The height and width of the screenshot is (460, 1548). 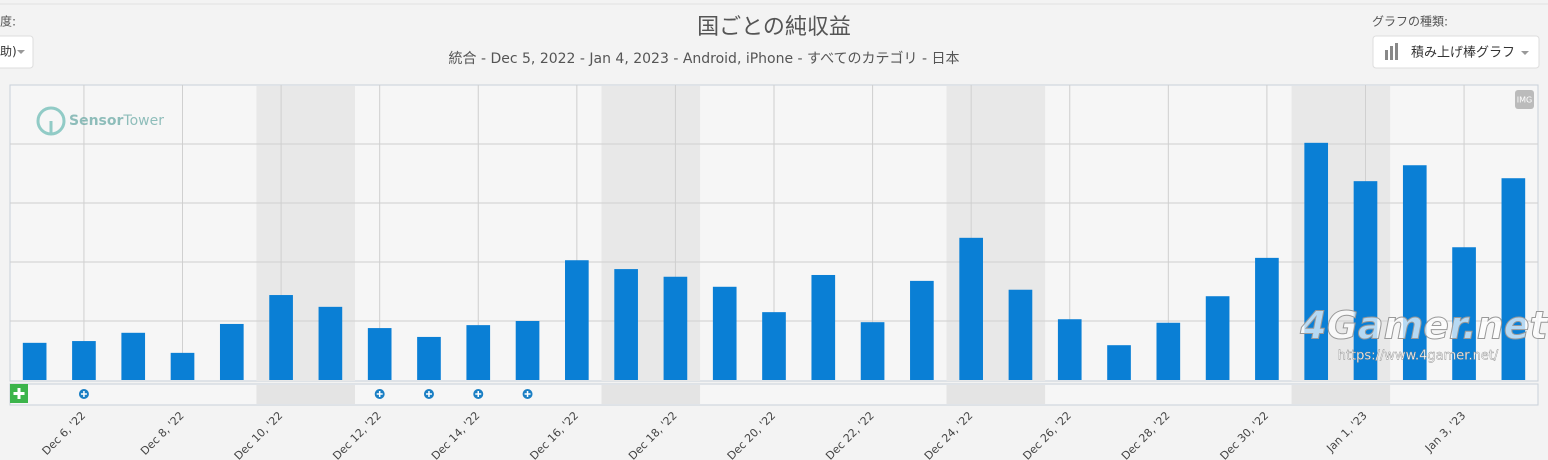 I want to click on chart-type-icon, so click(x=1391, y=51).